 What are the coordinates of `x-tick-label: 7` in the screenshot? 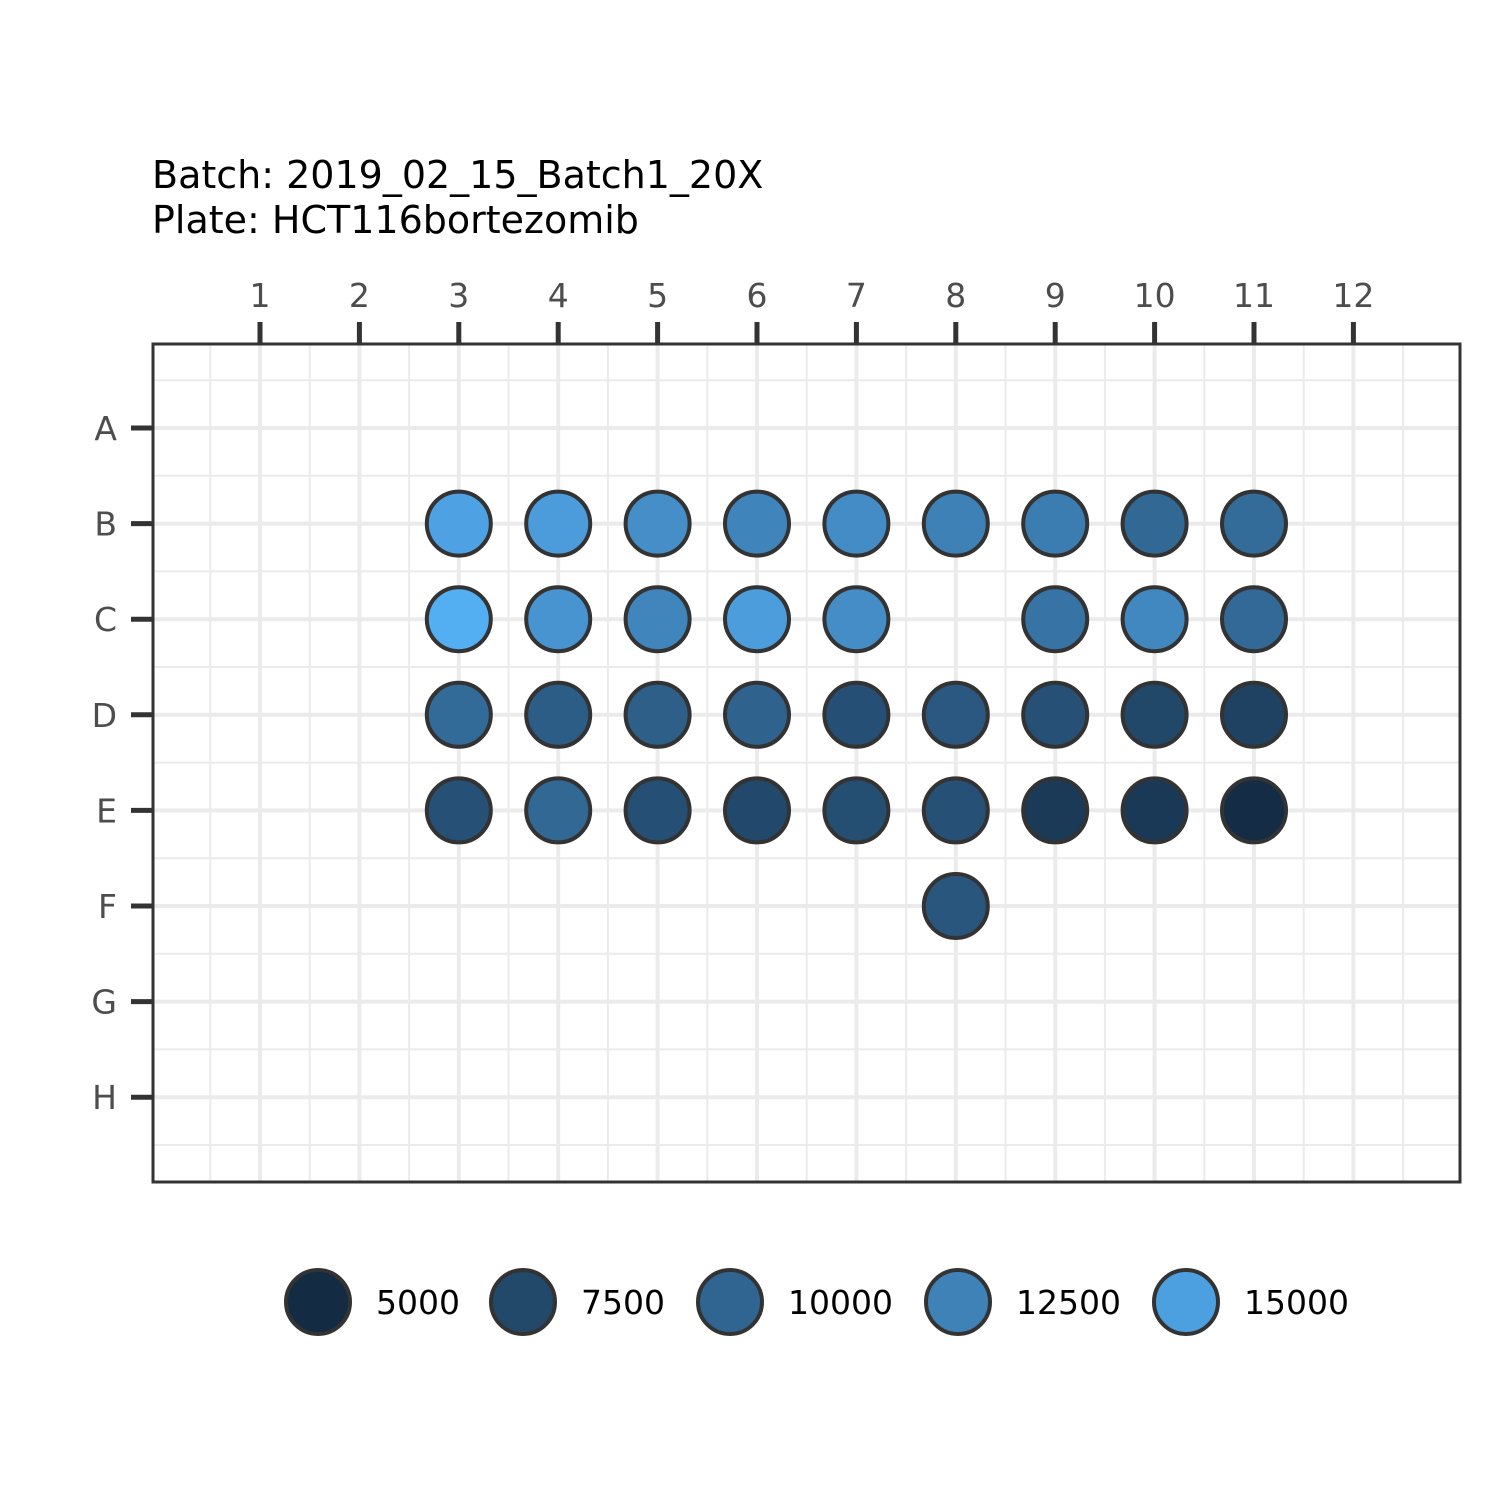 It's located at (856, 295).